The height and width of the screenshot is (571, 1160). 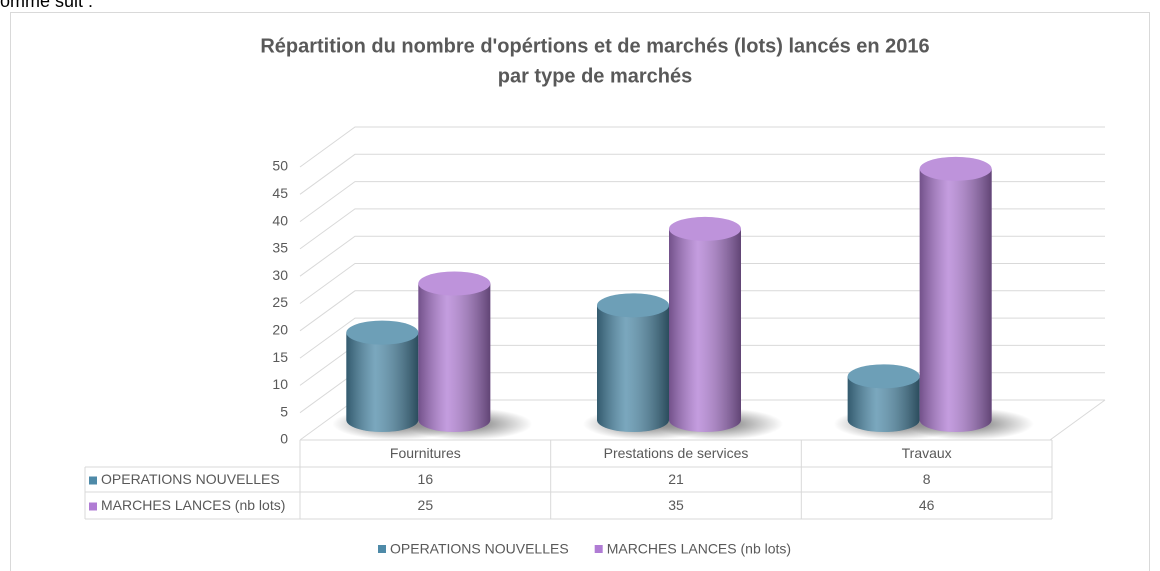 What do you see at coordinates (927, 505) in the screenshot?
I see `table-value: 46` at bounding box center [927, 505].